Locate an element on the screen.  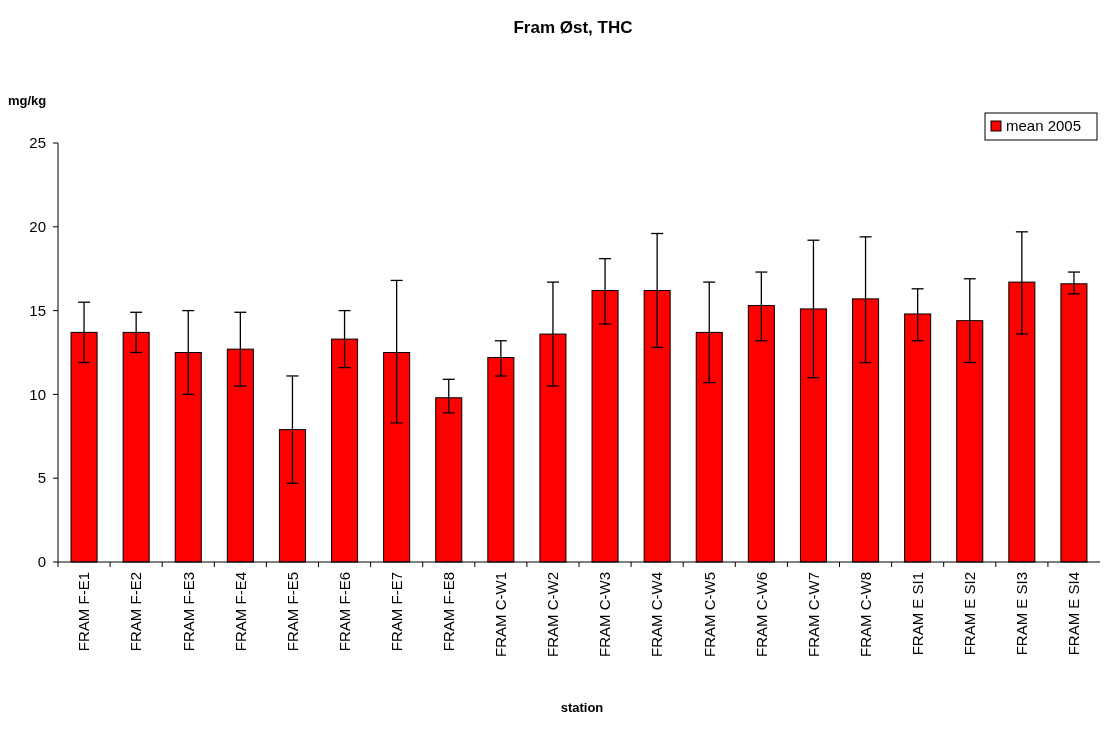
x-tick-label: FRAM C-W3 is located at coordinates (605, 614).